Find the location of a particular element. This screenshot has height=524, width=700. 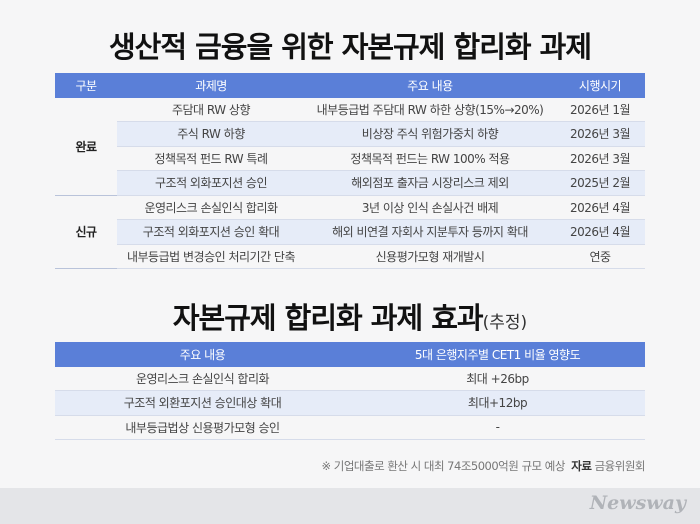

footnote: ※ 기업대출로 환산 시 대최 74조5000억원 규모 예상 자료 금융위원회 is located at coordinates (483, 466).